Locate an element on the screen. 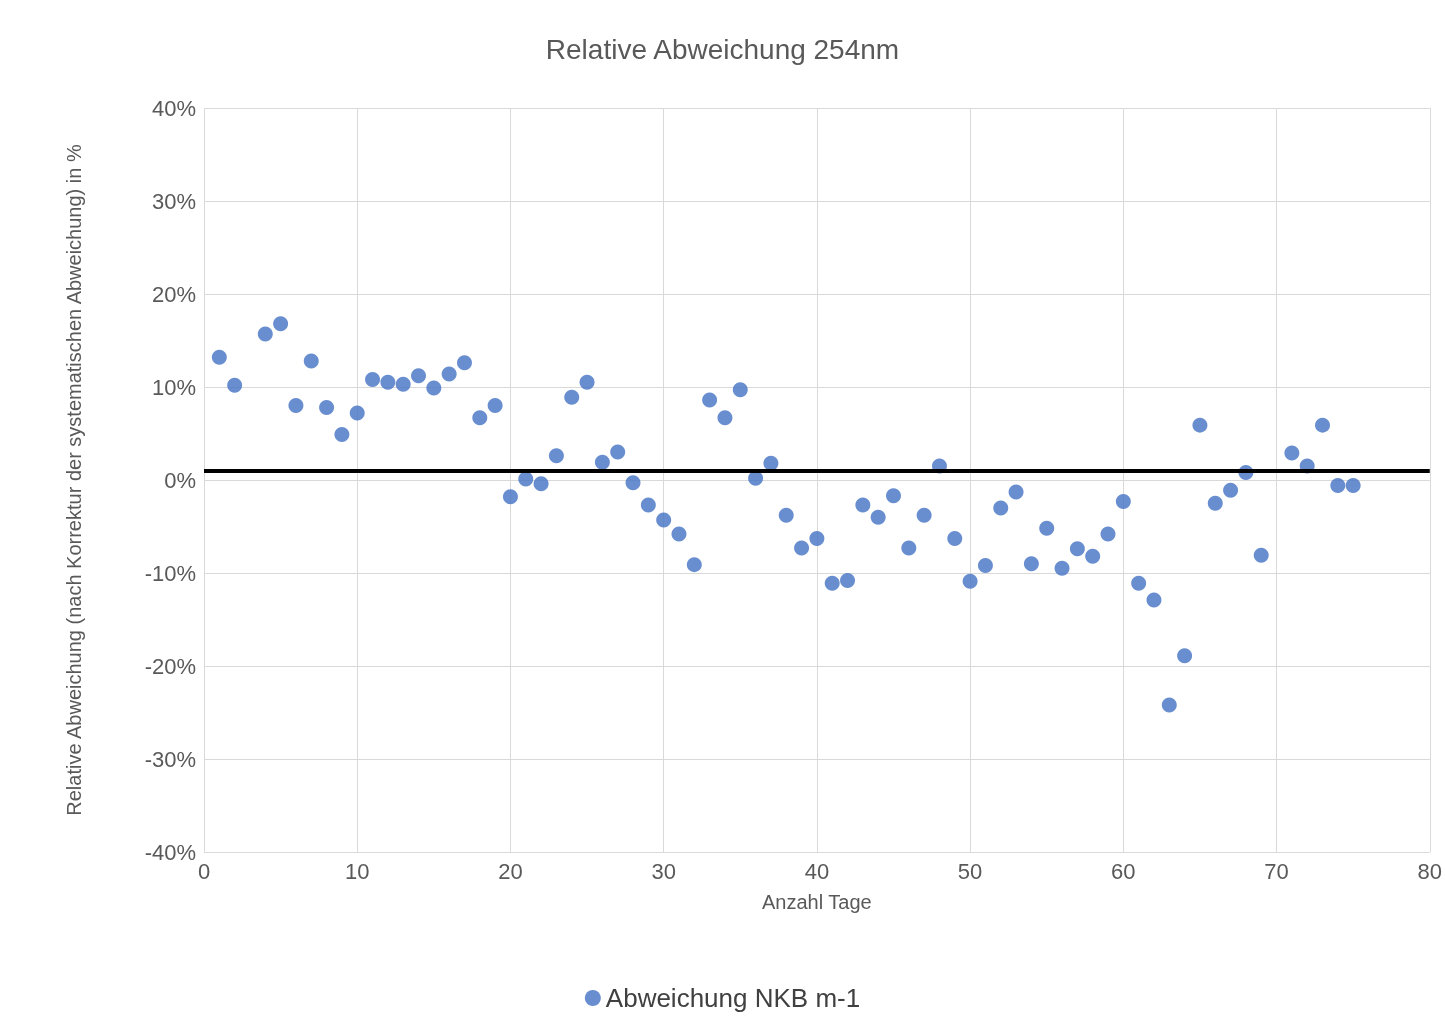 Image resolution: width=1445 pixels, height=1036 pixels. y-tick-label: -20% is located at coordinates (170, 666).